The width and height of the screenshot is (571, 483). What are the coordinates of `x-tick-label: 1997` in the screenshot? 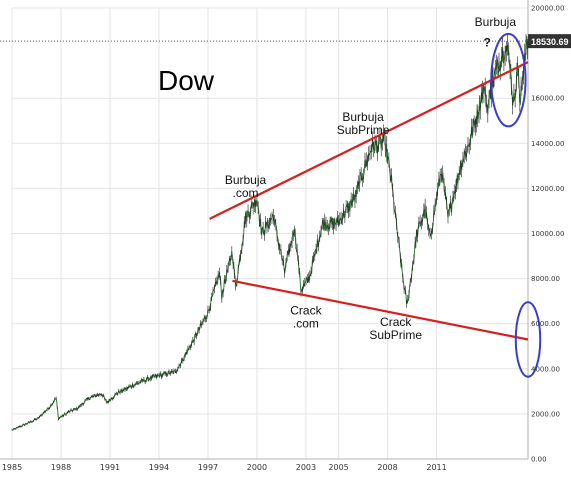 It's located at (208, 467).